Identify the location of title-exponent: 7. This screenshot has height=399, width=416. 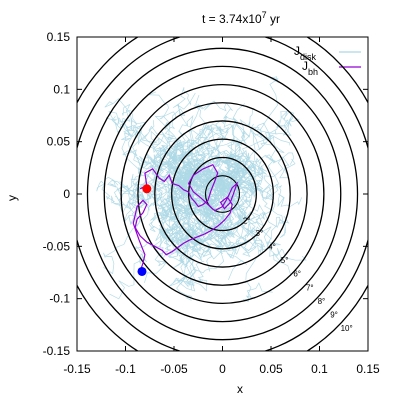
(264, 15).